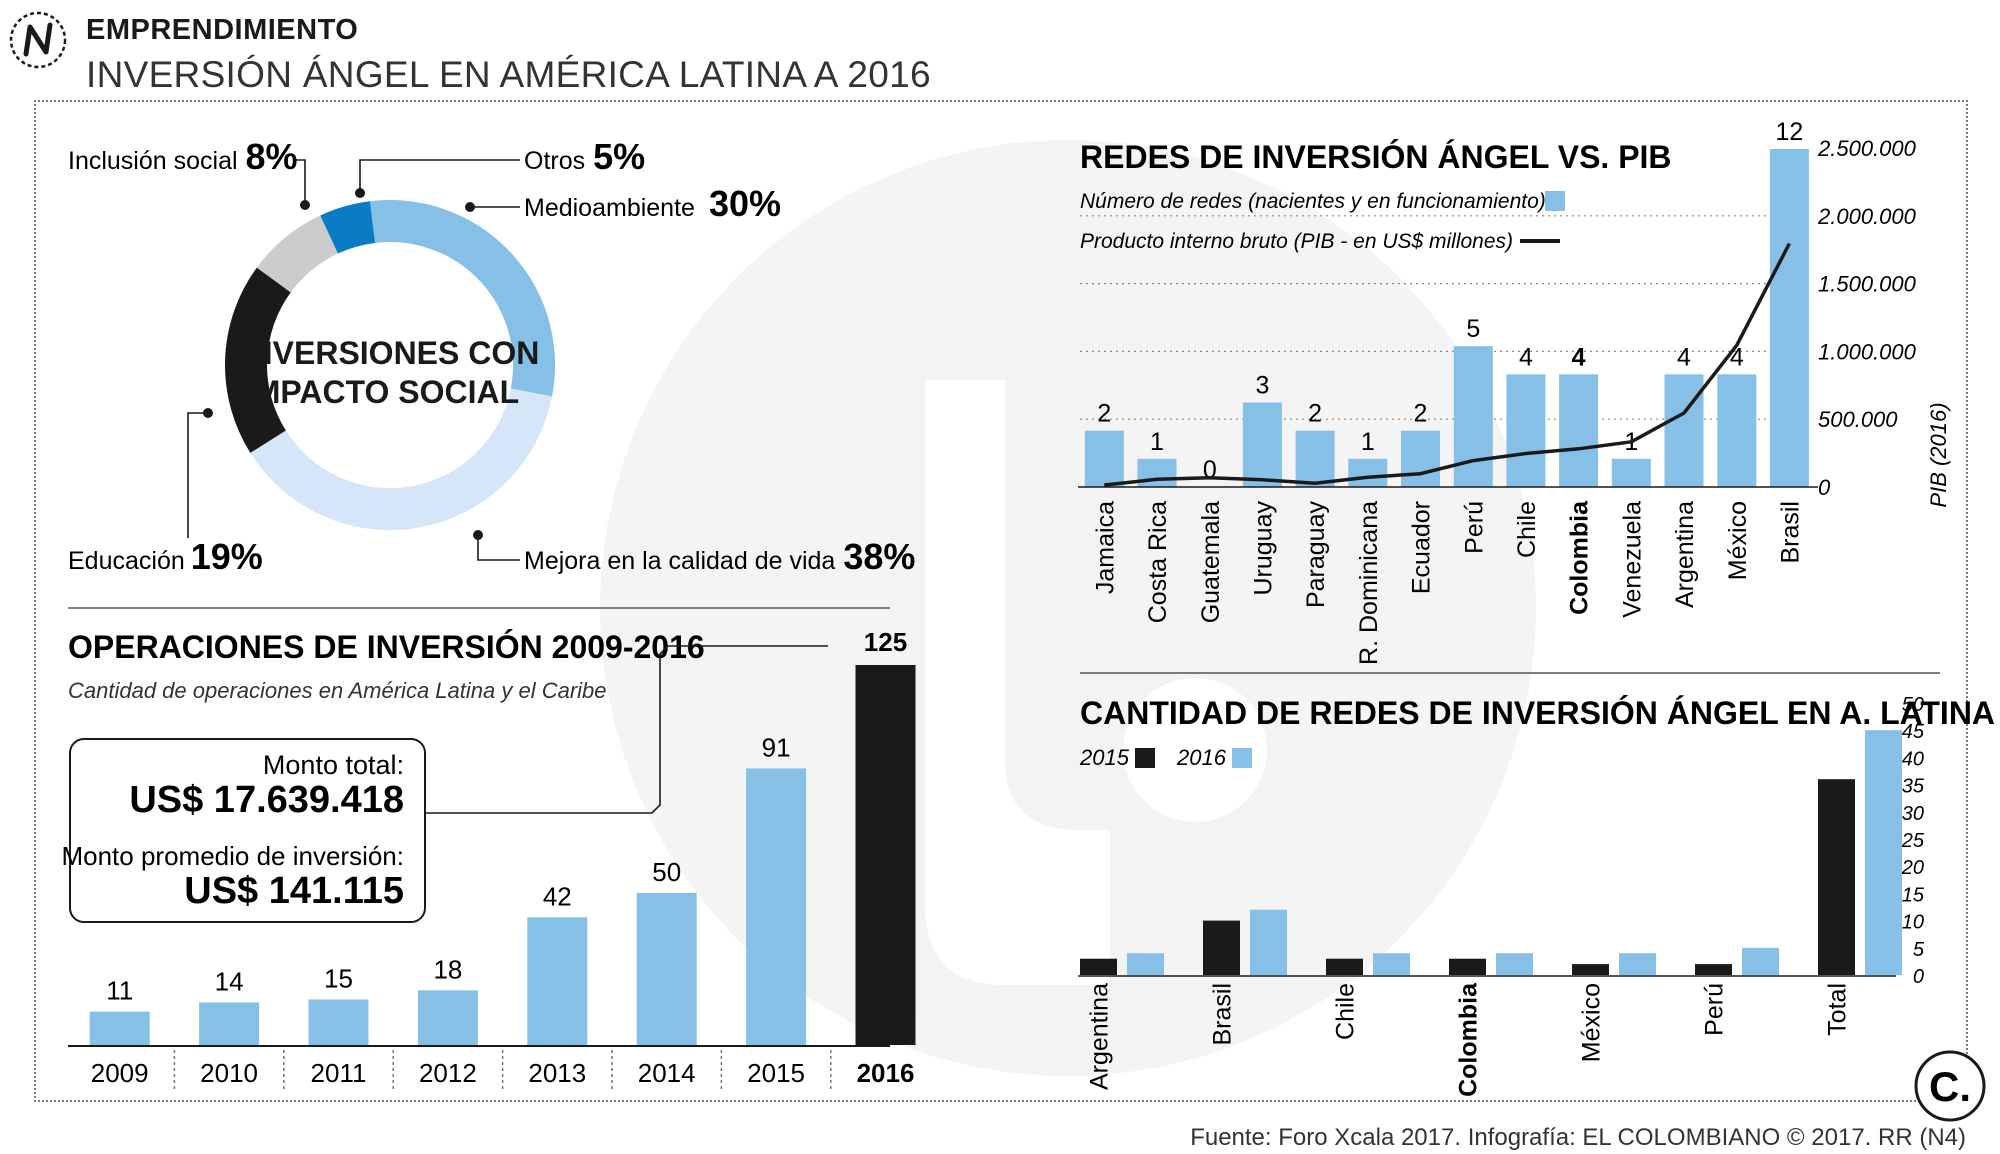  Describe the element at coordinates (447, 969) in the screenshot. I see `ops-value-label: 18` at that location.